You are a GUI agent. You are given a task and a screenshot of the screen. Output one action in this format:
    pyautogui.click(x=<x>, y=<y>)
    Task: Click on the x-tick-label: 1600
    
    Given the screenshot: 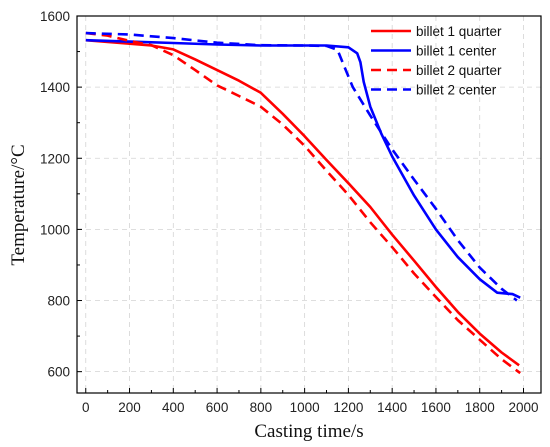 What is the action you would take?
    pyautogui.click(x=436, y=407)
    